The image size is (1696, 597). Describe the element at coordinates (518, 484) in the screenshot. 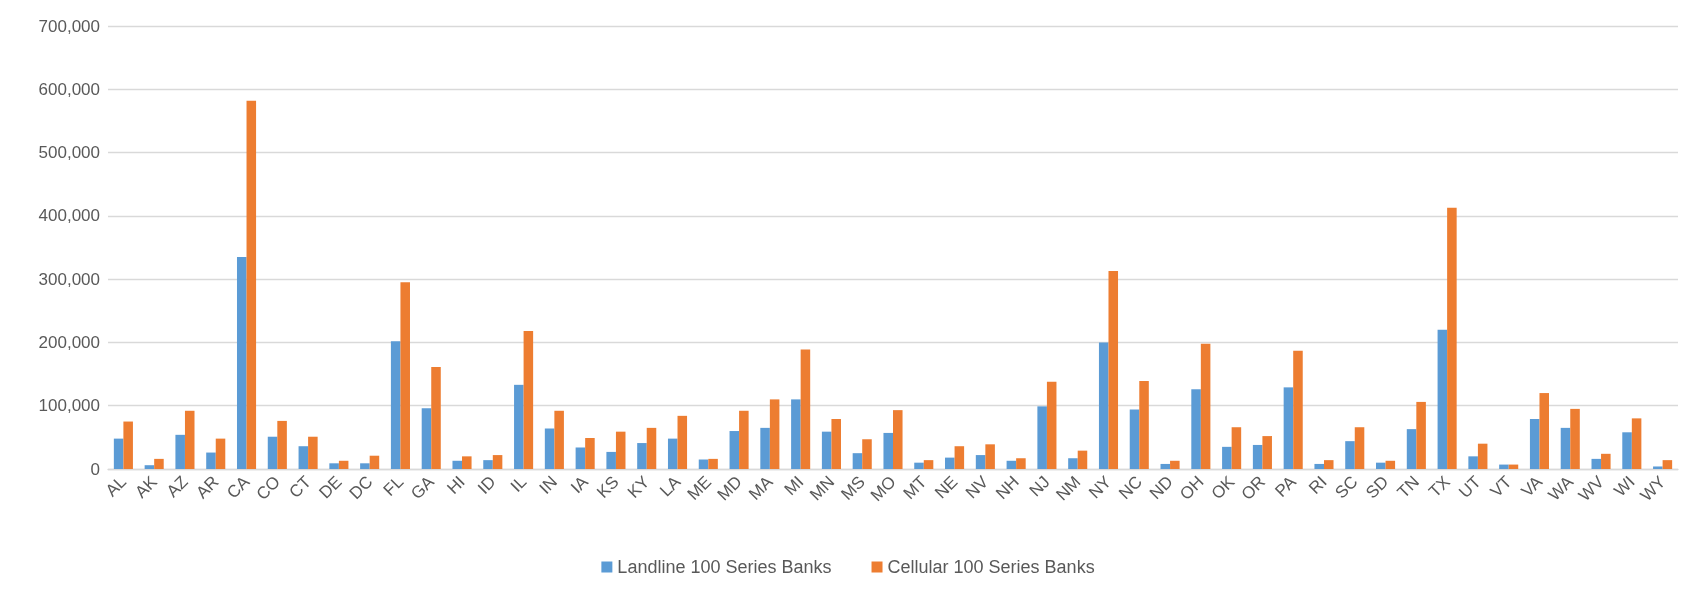

I see `x-tick-label: IL` at that location.